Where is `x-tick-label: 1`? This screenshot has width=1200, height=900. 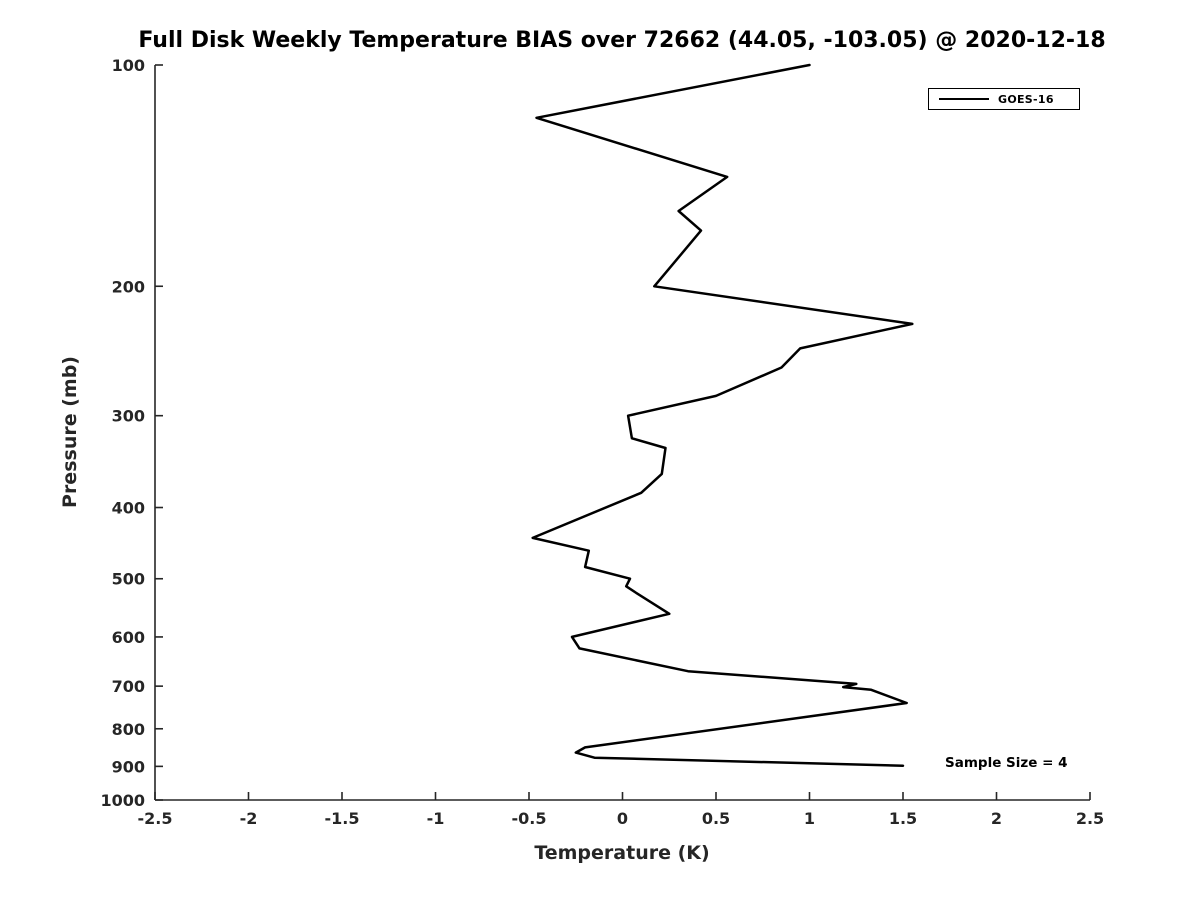 x-tick-label: 1 is located at coordinates (809, 818).